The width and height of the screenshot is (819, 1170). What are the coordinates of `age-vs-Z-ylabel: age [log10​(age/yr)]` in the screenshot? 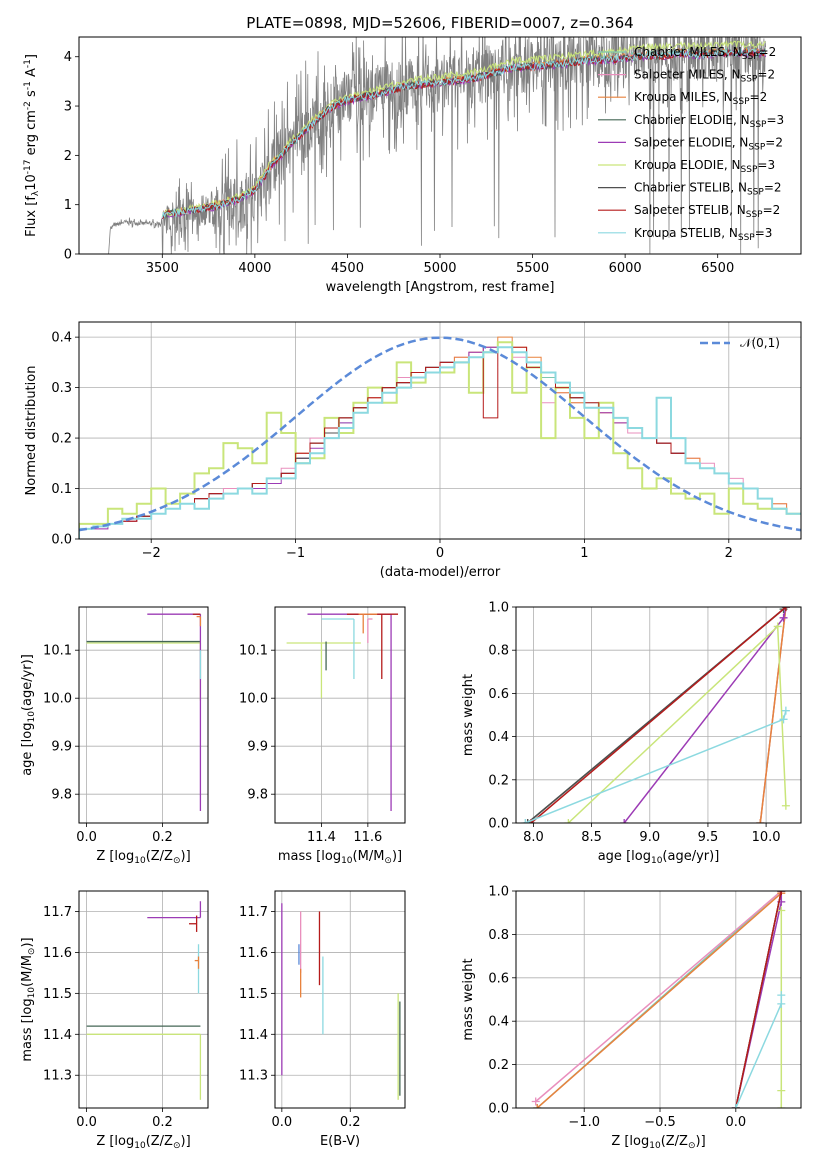 It's located at (28, 715).